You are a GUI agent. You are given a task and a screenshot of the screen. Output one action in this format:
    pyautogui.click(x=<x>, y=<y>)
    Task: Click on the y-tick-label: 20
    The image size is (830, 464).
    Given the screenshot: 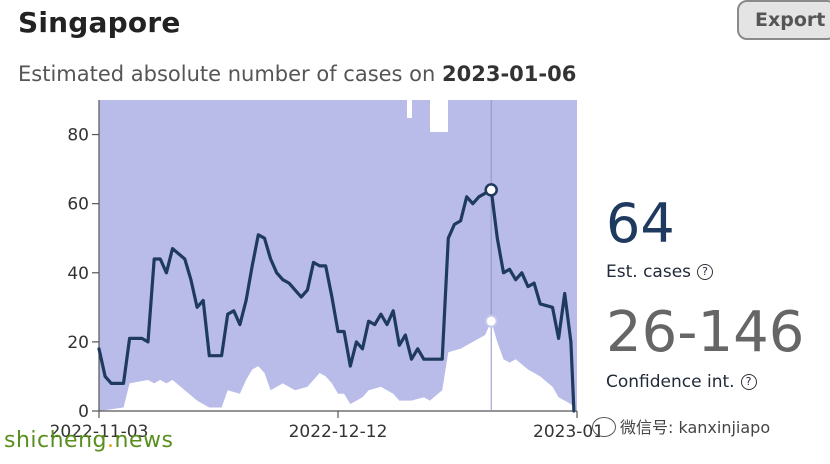 What is the action you would take?
    pyautogui.click(x=78, y=343)
    